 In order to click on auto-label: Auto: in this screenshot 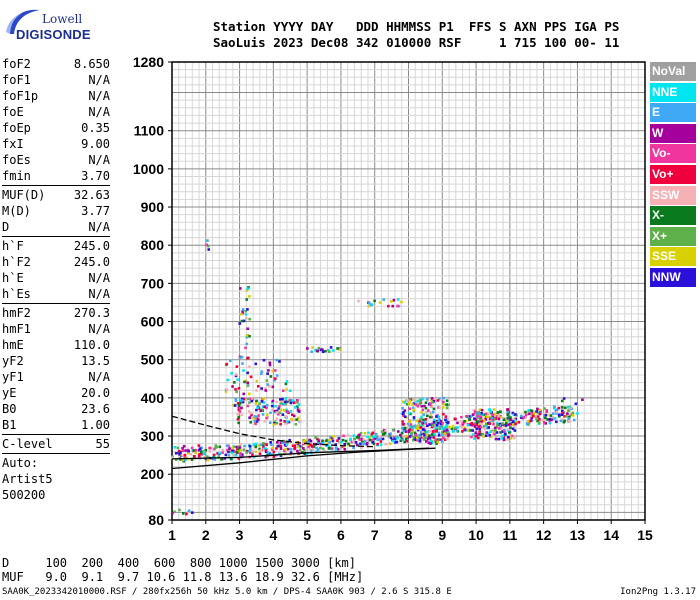, I will do `click(20, 463)`.